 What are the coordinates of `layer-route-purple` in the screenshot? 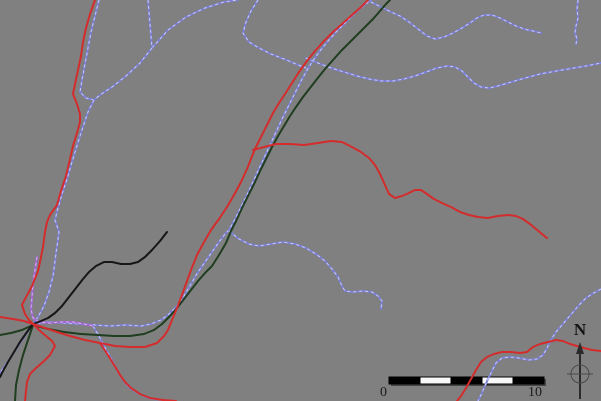 It's located at (62, 291).